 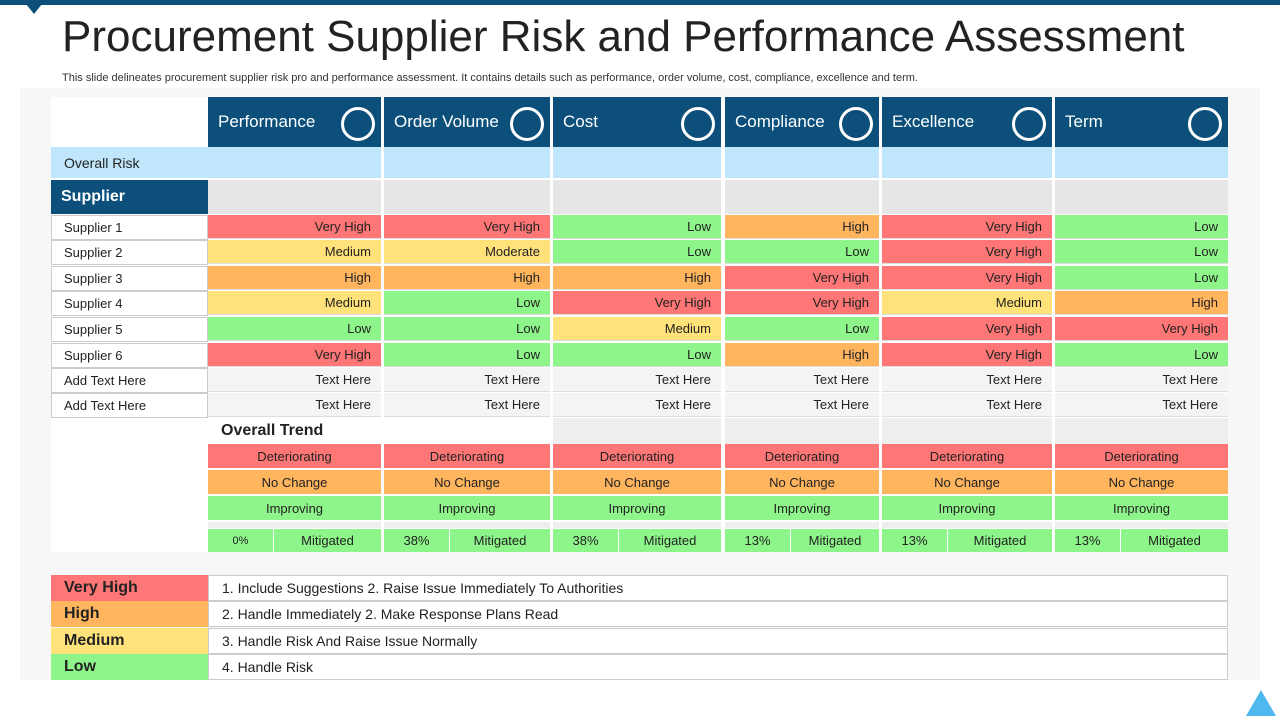 I want to click on legend-level: High, so click(x=129, y=614).